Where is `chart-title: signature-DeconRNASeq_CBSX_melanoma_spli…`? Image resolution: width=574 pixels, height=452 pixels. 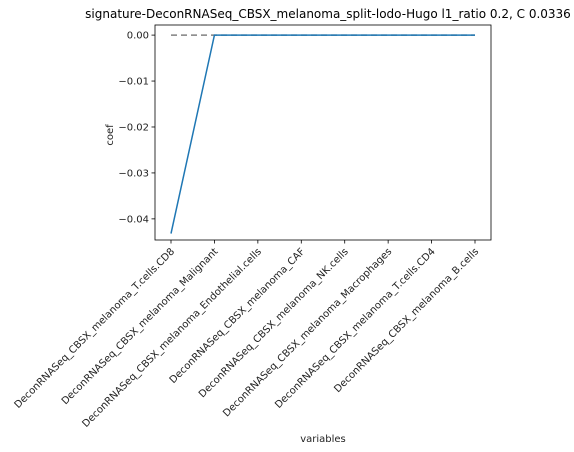 chart-title: signature-DeconRNASeq_CBSX_melanoma_spli… is located at coordinates (328, 14).